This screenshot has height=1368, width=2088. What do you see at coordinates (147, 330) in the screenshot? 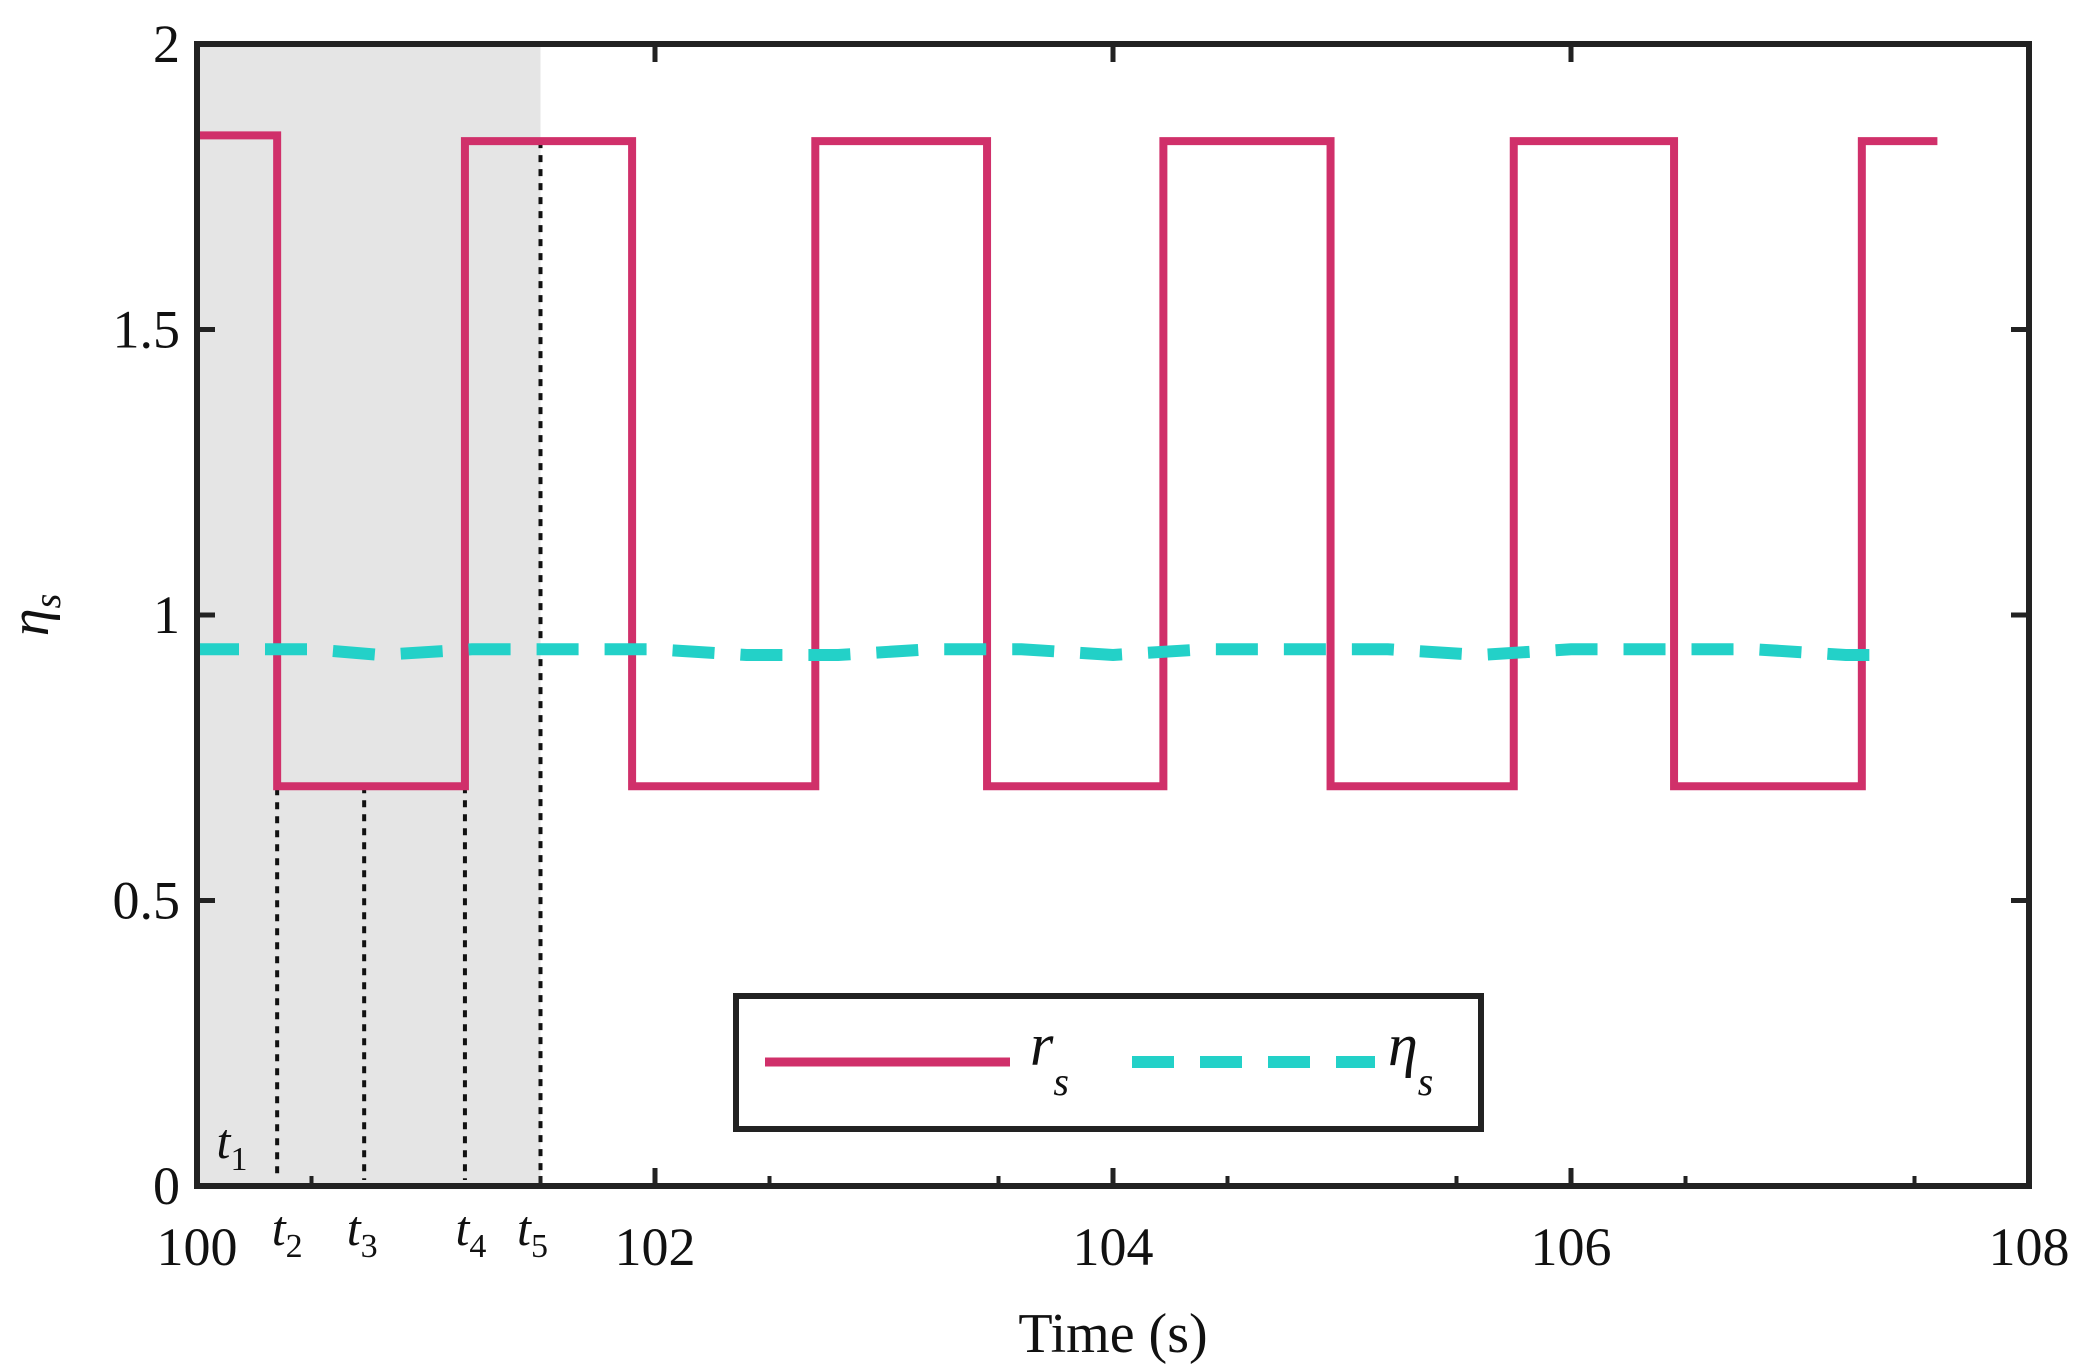
I see `y-tick-label: 1.5` at bounding box center [147, 330].